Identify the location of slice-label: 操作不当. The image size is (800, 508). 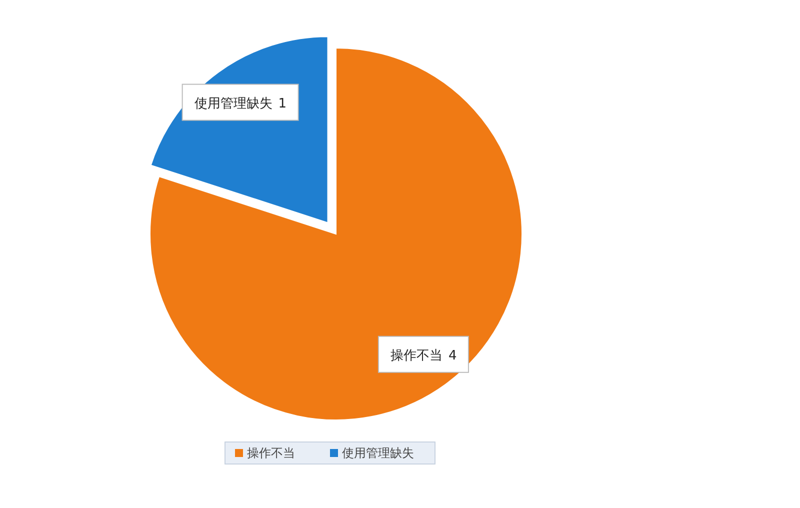
(416, 356).